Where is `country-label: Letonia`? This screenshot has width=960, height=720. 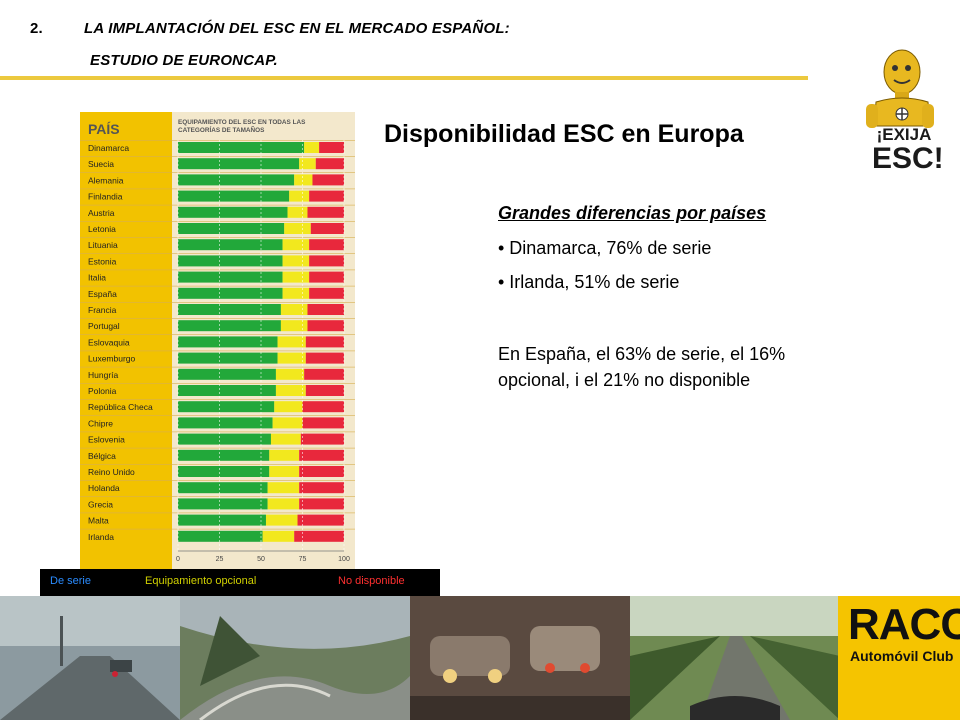 country-label: Letonia is located at coordinates (102, 229).